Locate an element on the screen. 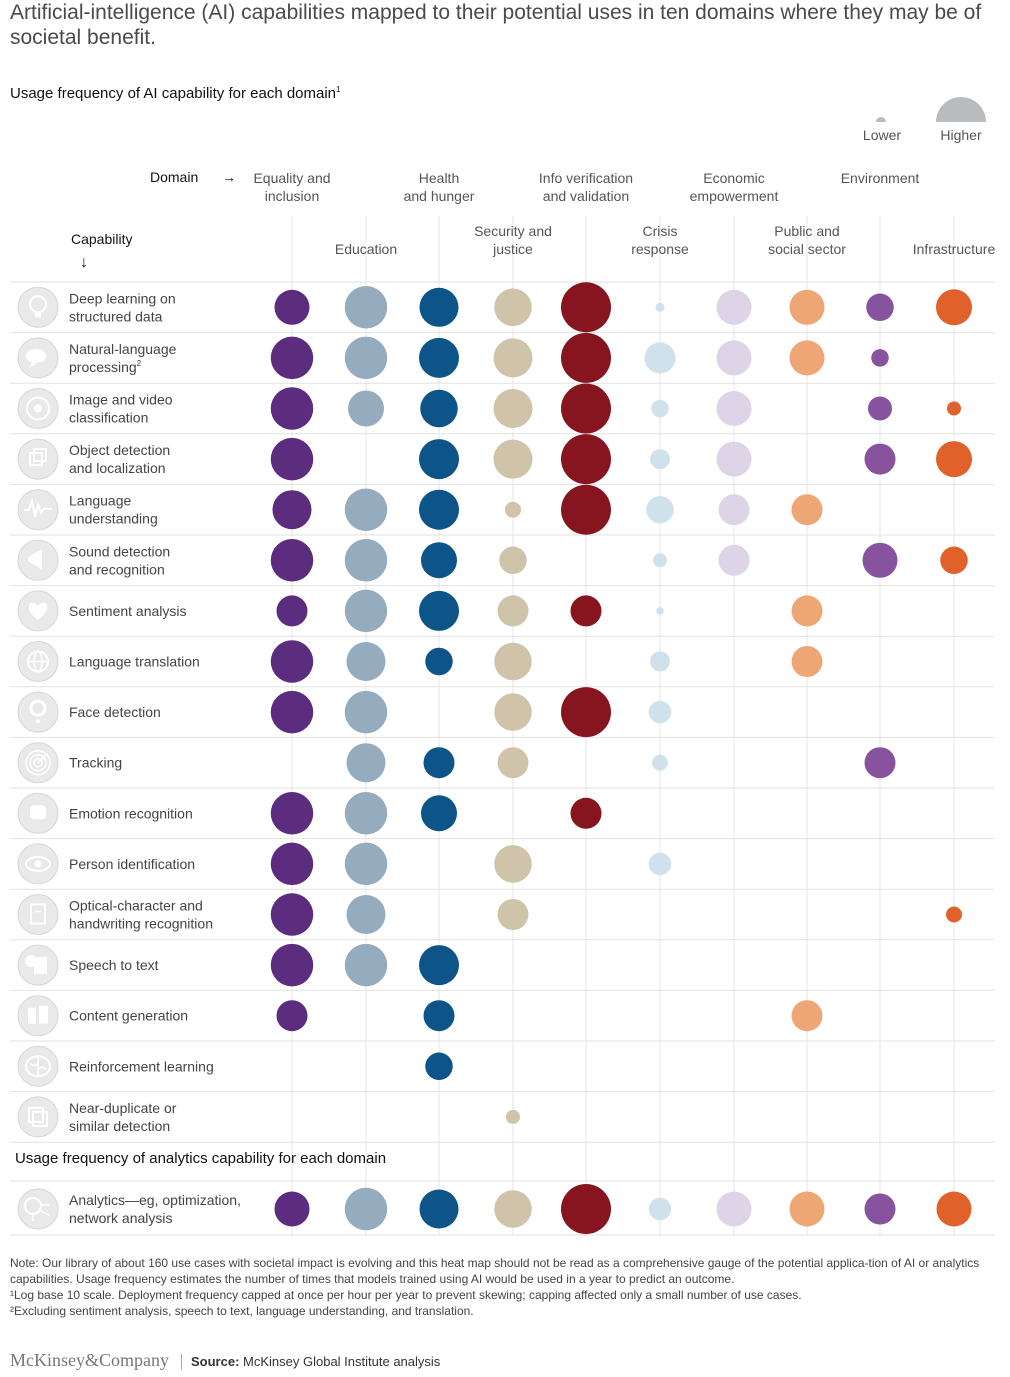 This screenshot has width=1010, height=1377. capability-label: structured data is located at coordinates (116, 316).